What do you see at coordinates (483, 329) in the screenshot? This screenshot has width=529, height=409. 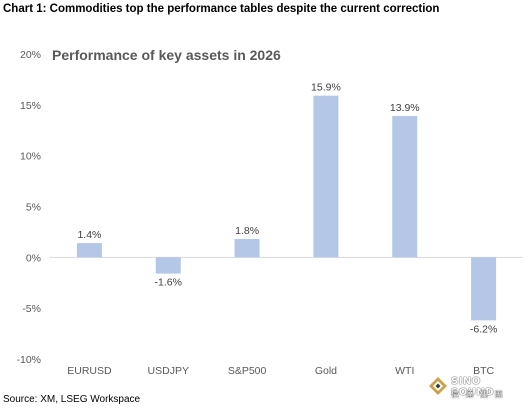 I see `data-label: -6.2%` at bounding box center [483, 329].